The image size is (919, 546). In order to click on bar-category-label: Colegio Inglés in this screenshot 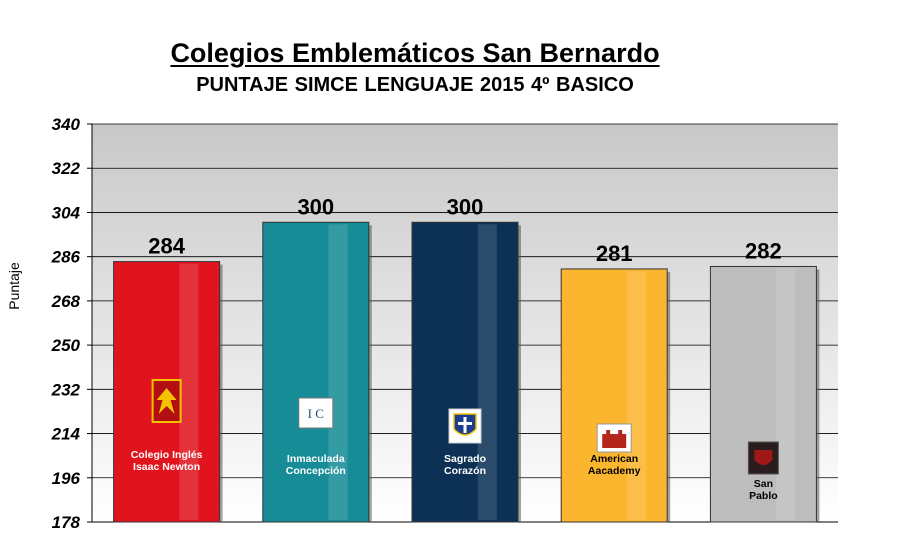, I will do `click(167, 455)`.